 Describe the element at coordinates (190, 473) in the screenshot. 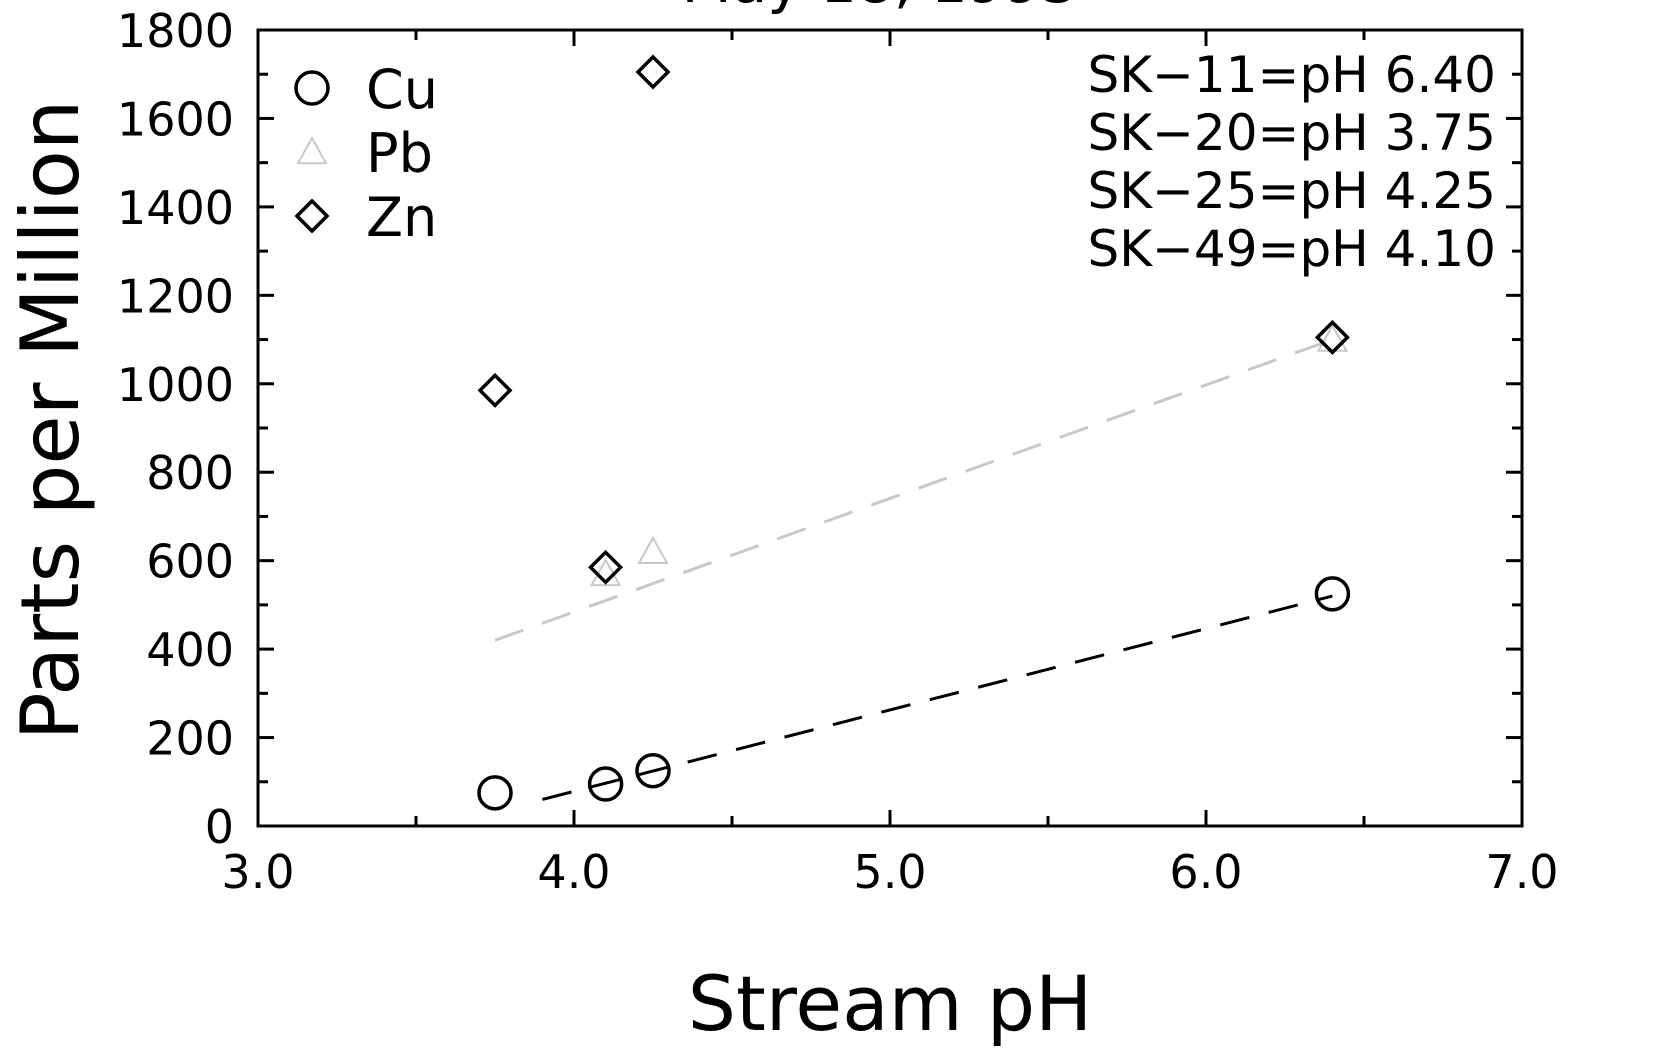

I see `y-tick-label: 800` at that location.